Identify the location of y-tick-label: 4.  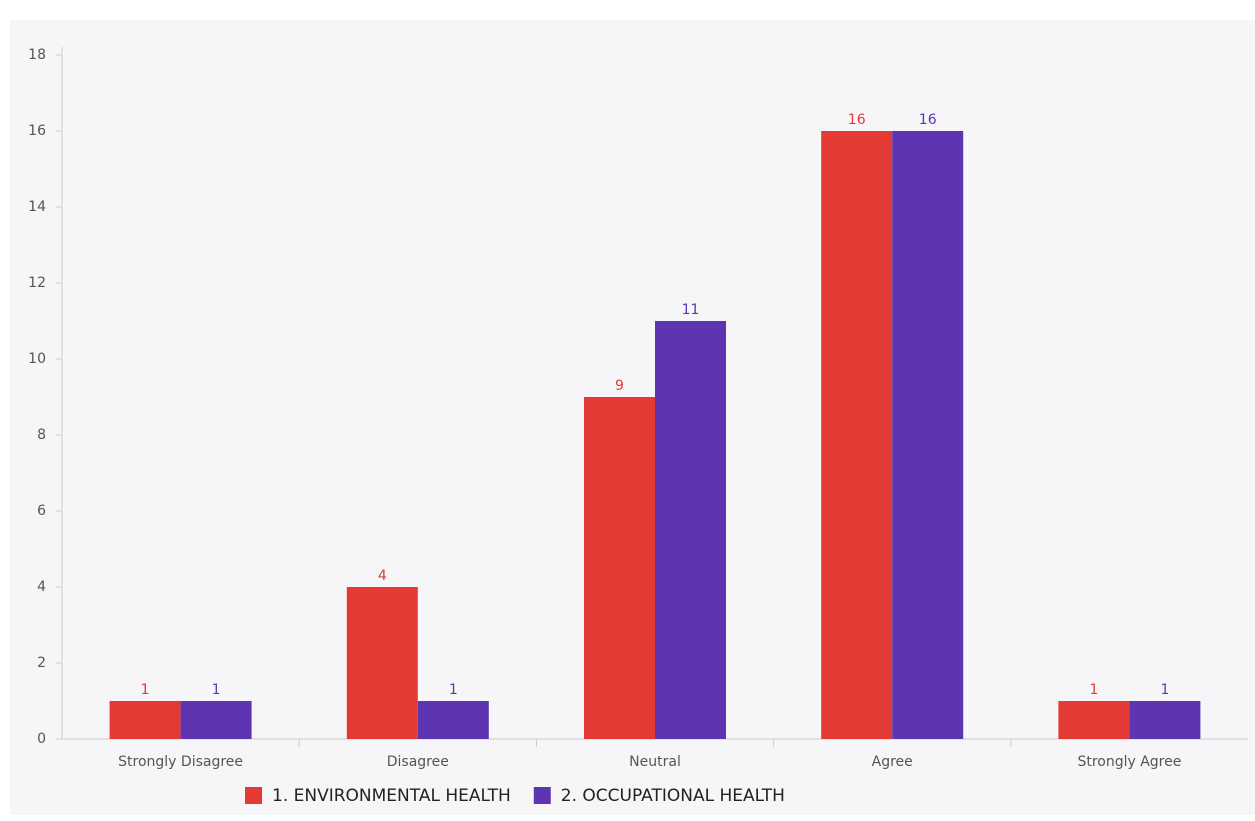
(41, 587).